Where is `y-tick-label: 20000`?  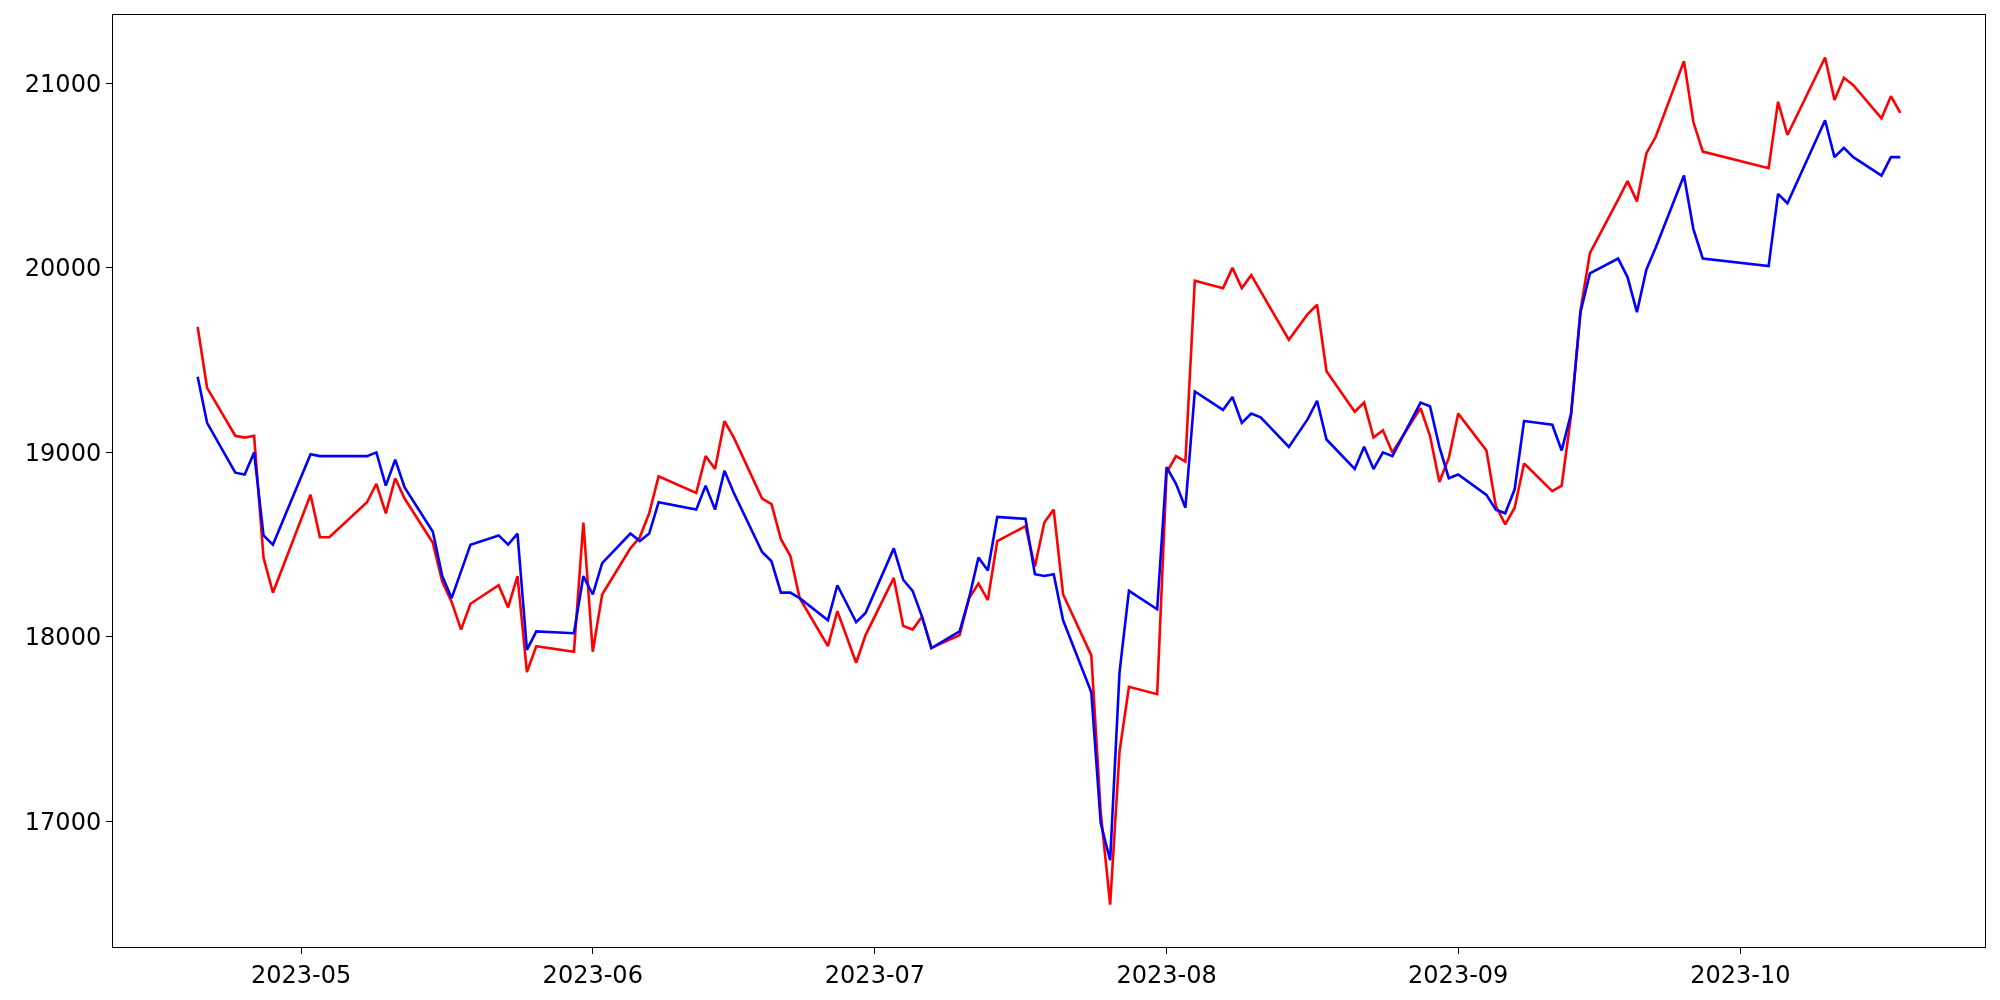 y-tick-label: 20000 is located at coordinates (63, 268).